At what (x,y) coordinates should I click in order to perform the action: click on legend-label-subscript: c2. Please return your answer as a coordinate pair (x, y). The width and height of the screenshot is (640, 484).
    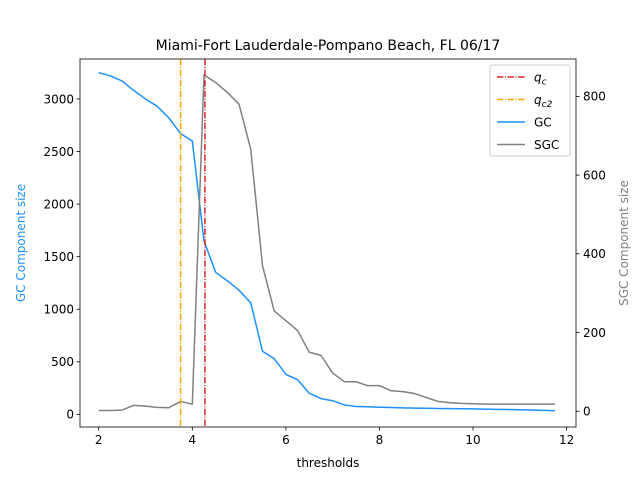
    Looking at the image, I should click on (547, 105).